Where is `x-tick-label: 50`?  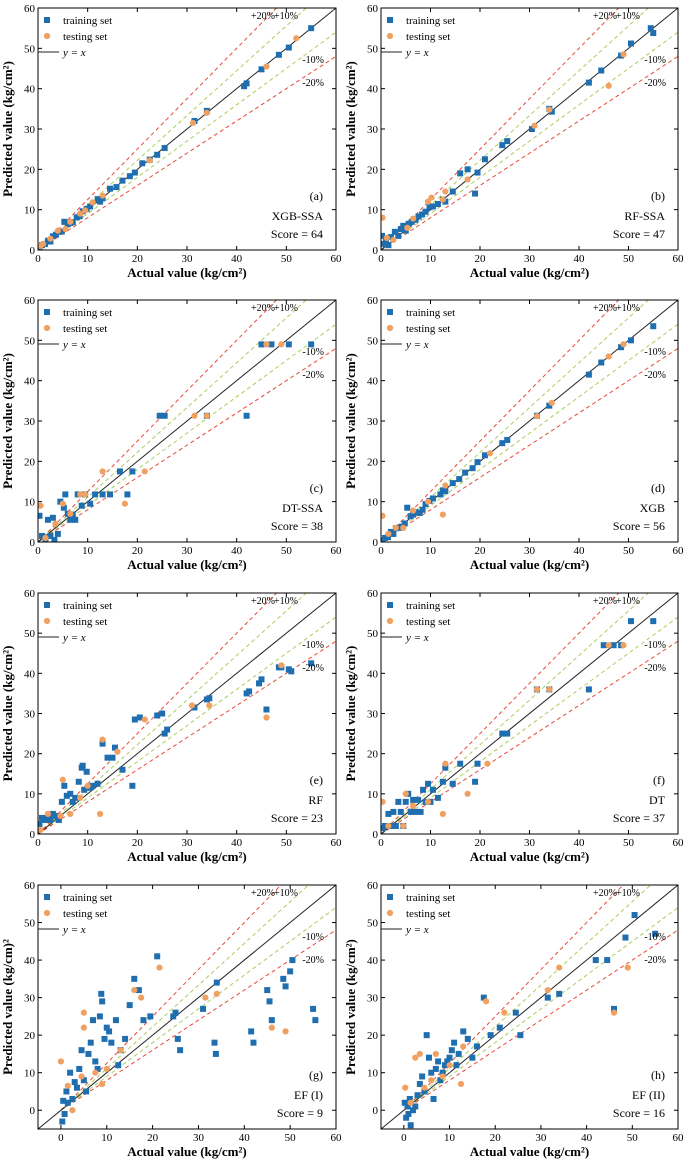 x-tick-label: 50 is located at coordinates (287, 551).